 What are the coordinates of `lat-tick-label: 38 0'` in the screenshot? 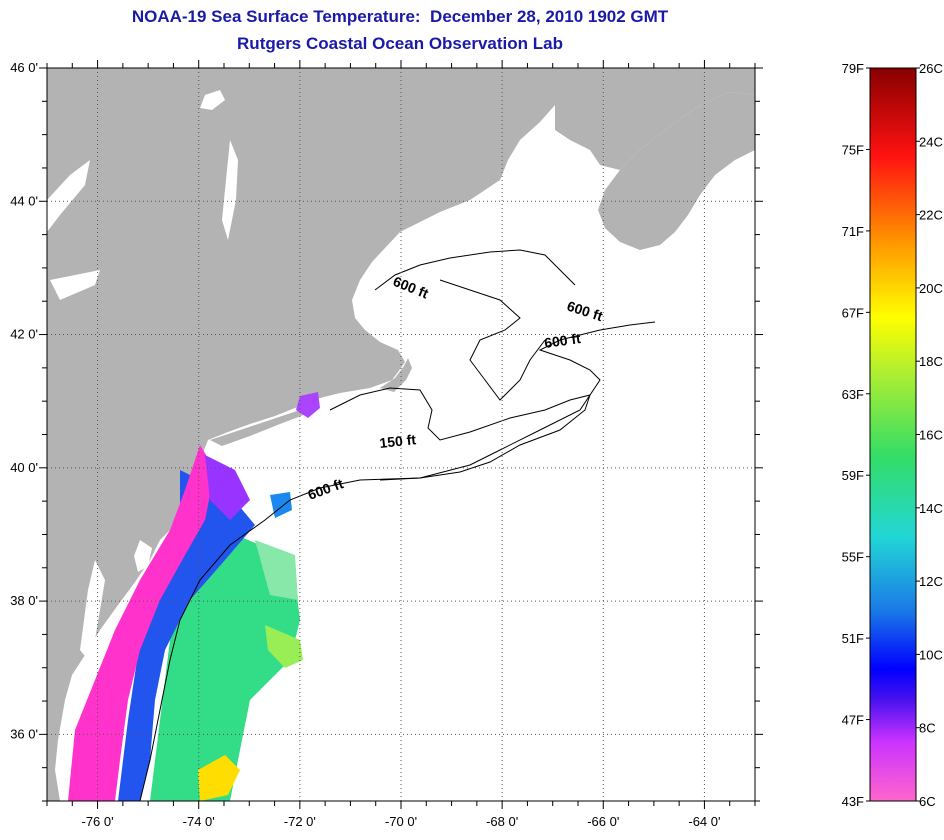 It's located at (24, 600).